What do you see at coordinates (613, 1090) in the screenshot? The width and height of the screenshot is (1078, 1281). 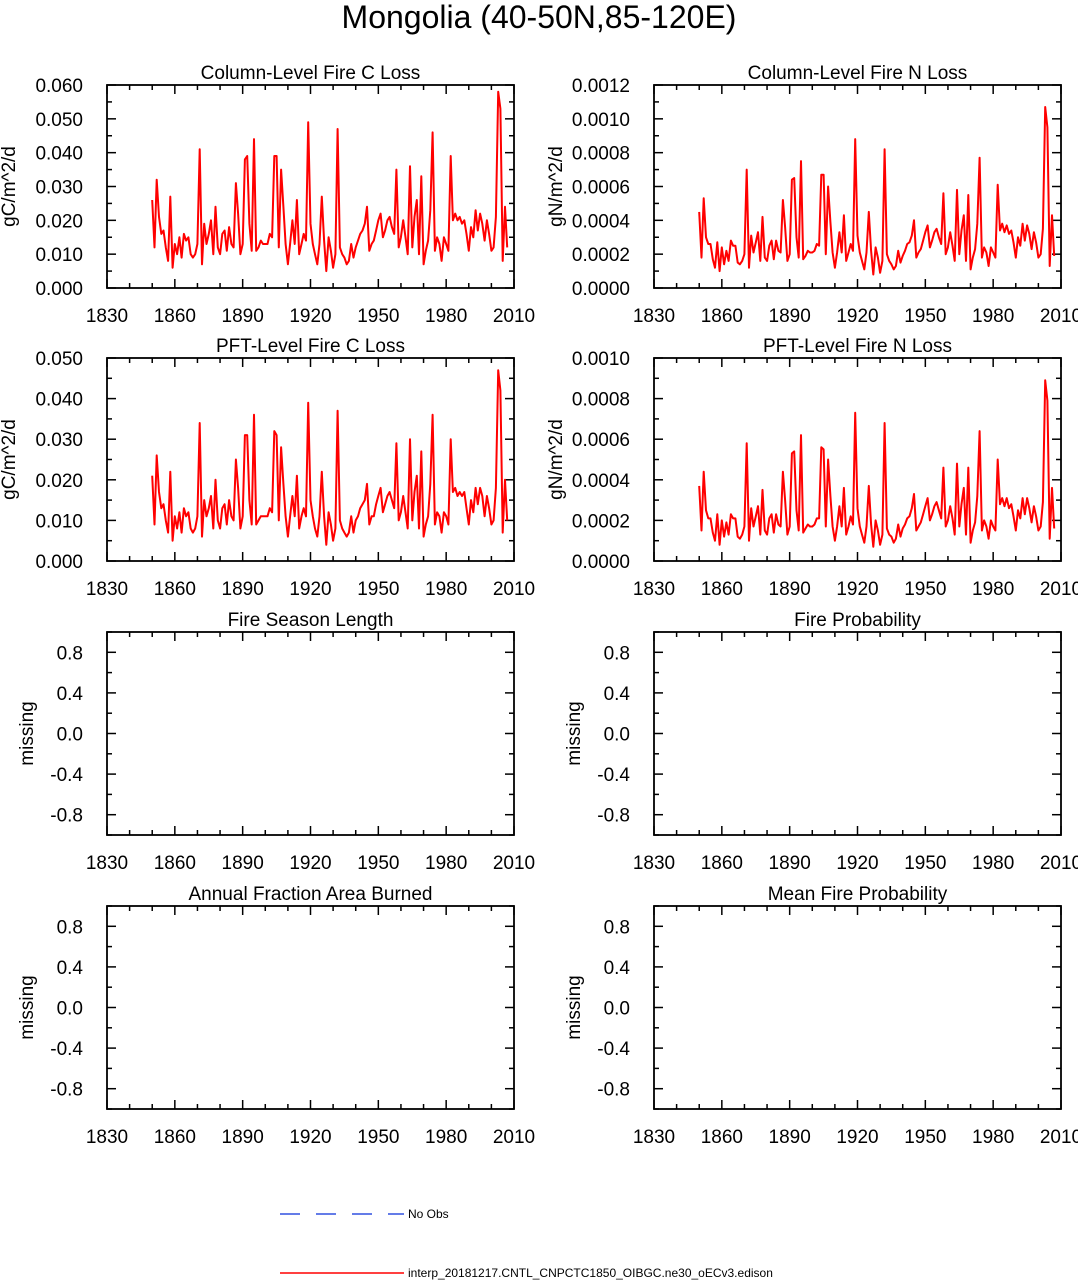 I see `chart-8-ytick-label: -0.8` at bounding box center [613, 1090].